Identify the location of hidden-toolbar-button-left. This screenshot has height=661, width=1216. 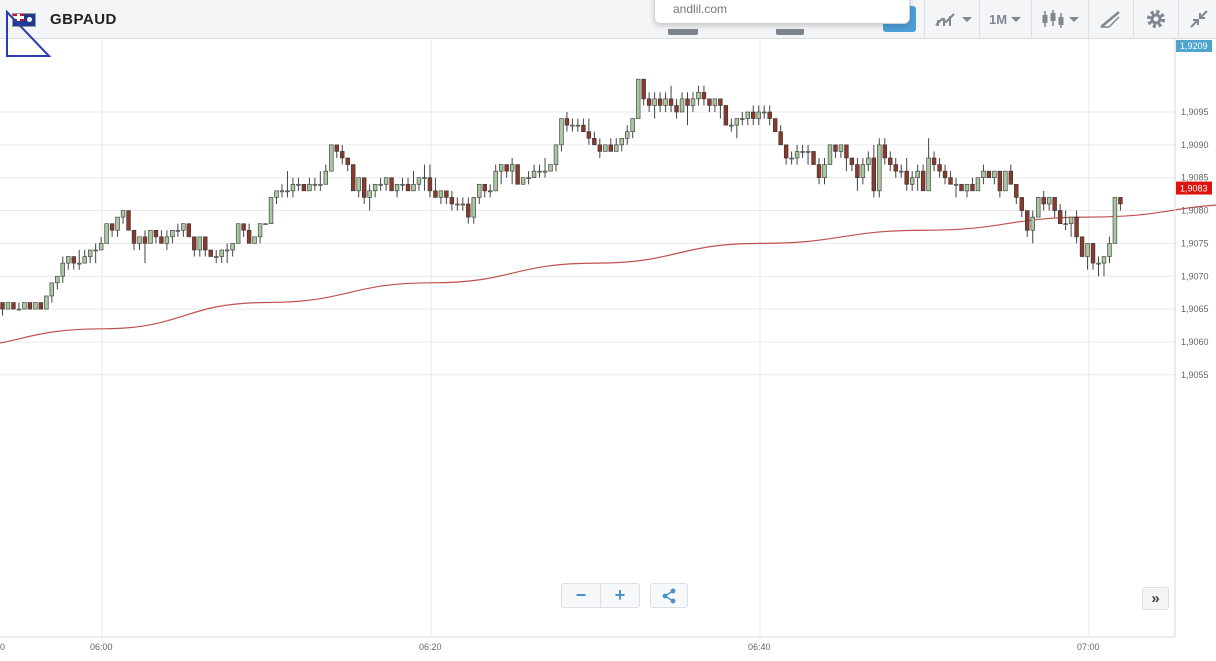
(683, 32).